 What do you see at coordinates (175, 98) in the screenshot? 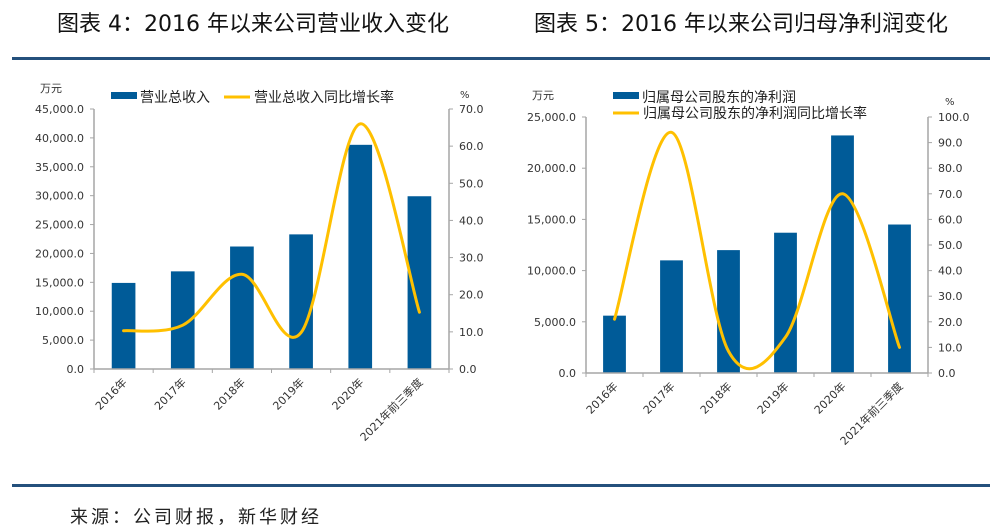
I see `legend-bar-label: 营业总收入` at bounding box center [175, 98].